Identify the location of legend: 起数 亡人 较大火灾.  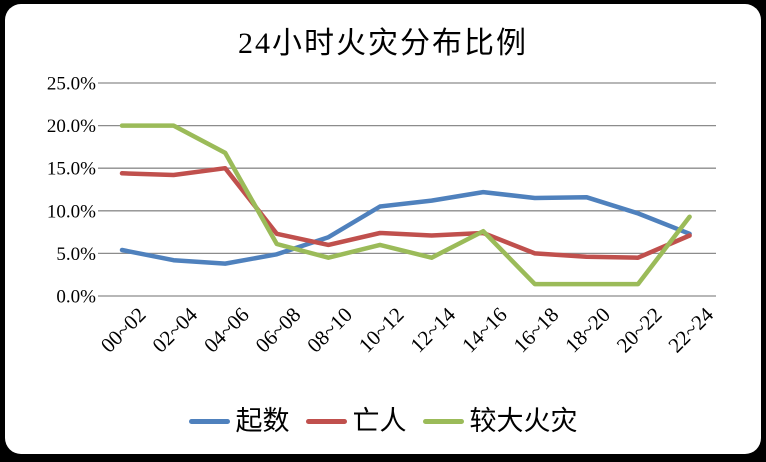
(383, 421).